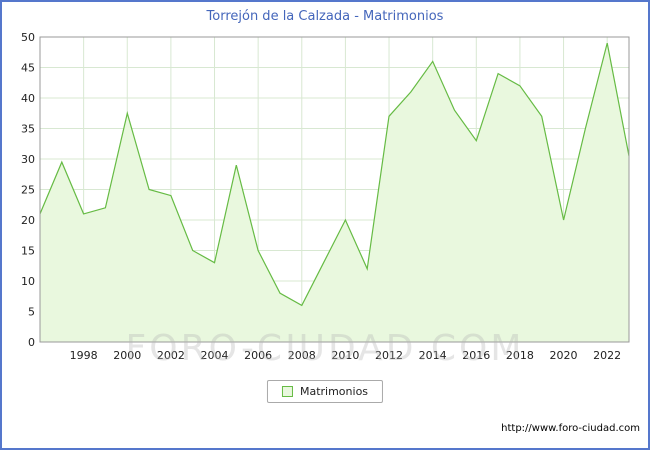 The width and height of the screenshot is (650, 450). Describe the element at coordinates (520, 355) in the screenshot. I see `x-tick-label: 2018` at that location.